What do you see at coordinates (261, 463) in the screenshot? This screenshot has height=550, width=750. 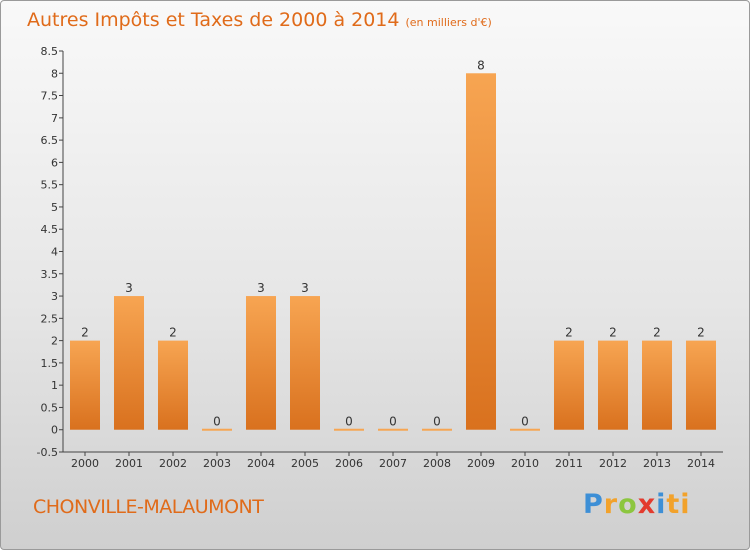 I see `x-tick-label: 2004` at bounding box center [261, 463].